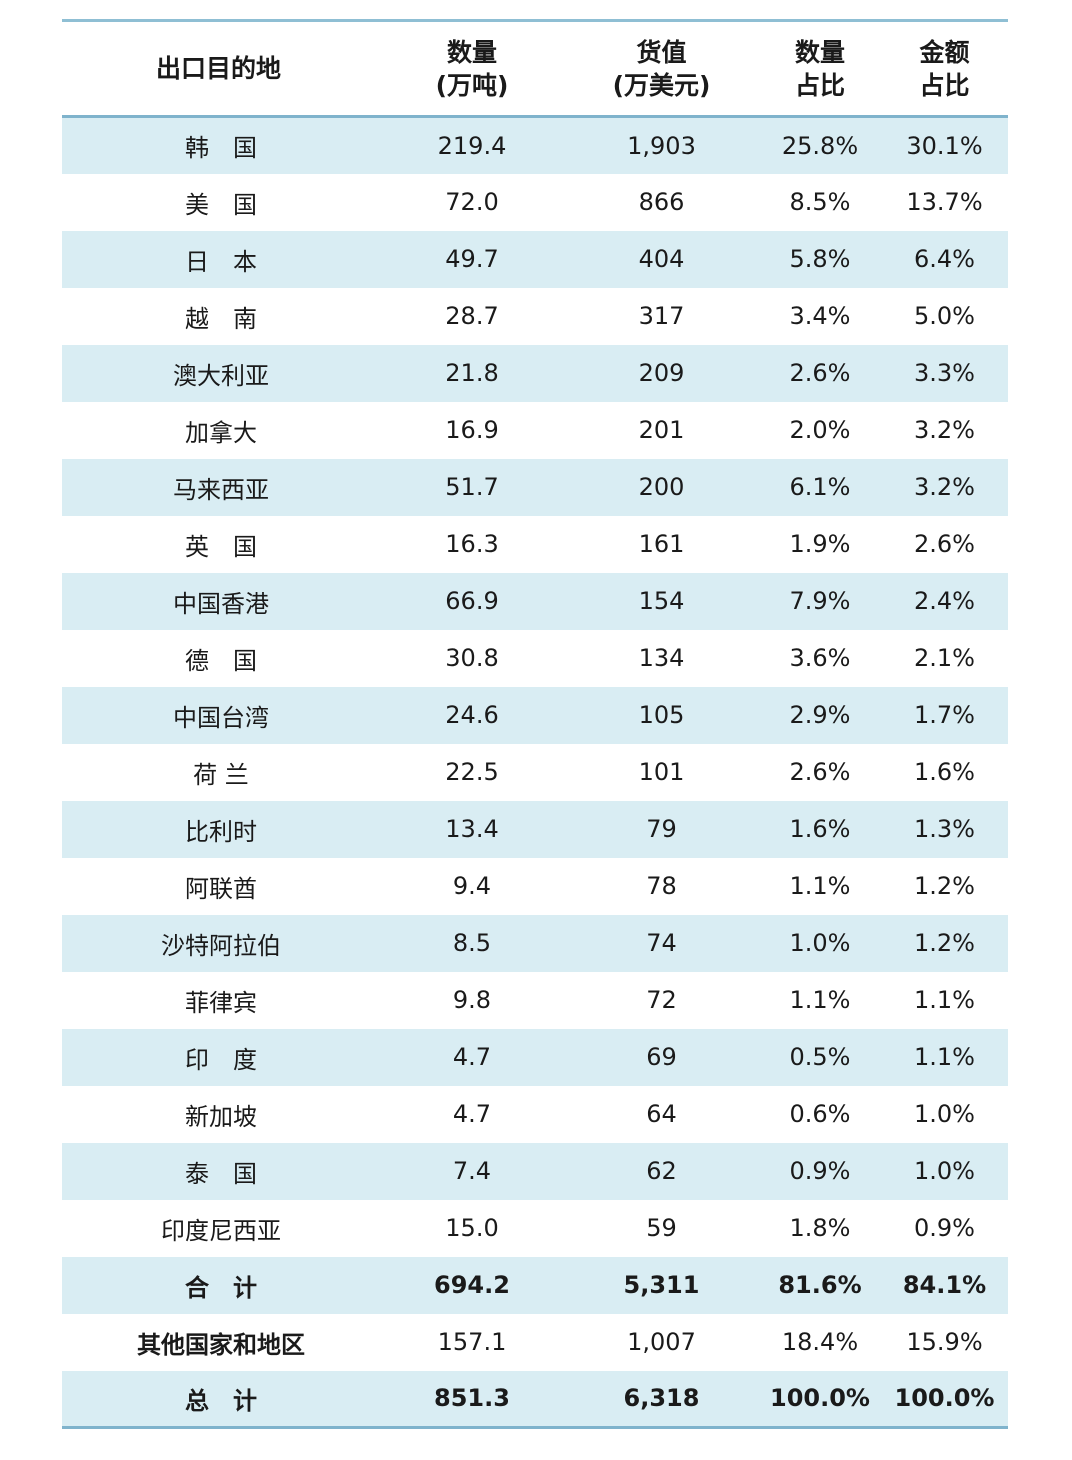 The width and height of the screenshot is (1072, 1460). I want to click on header-row: 出口目的地 数量 (万吨) 货值 (万美元) 数量 占比 金额 占比, so click(535, 69).